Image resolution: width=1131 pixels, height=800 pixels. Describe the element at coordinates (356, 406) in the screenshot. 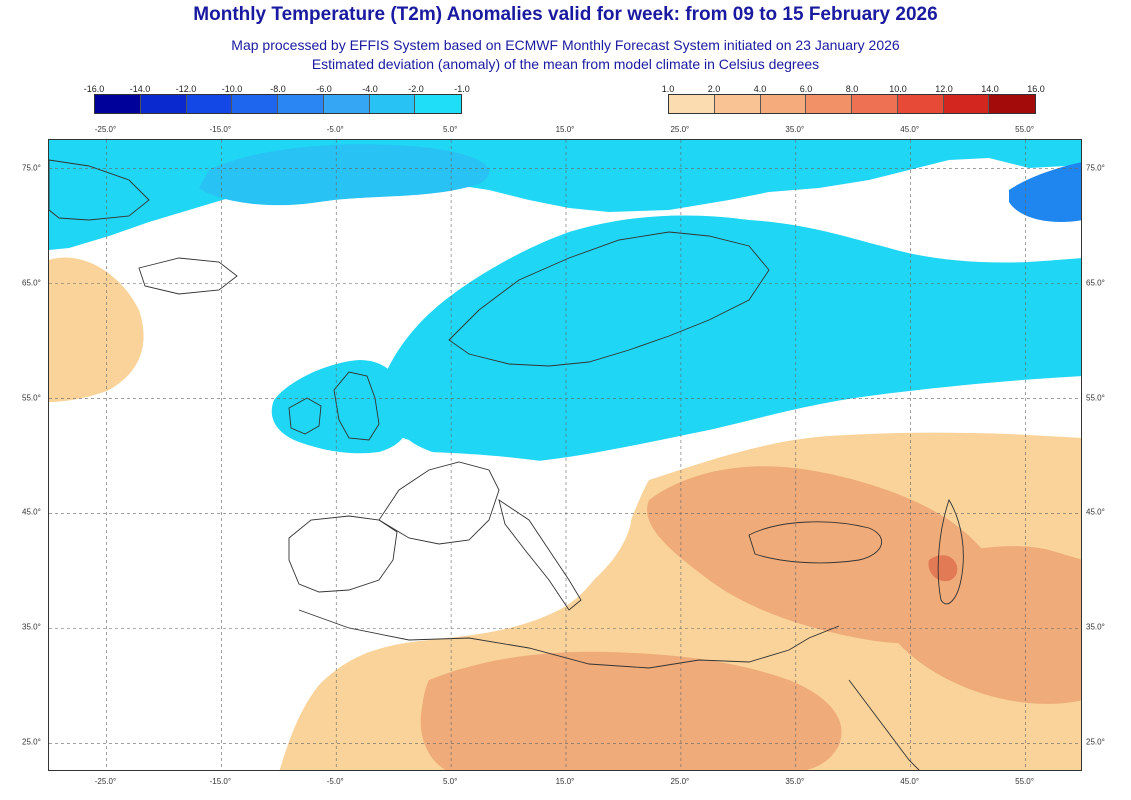

I see `coast-british-isles` at that location.